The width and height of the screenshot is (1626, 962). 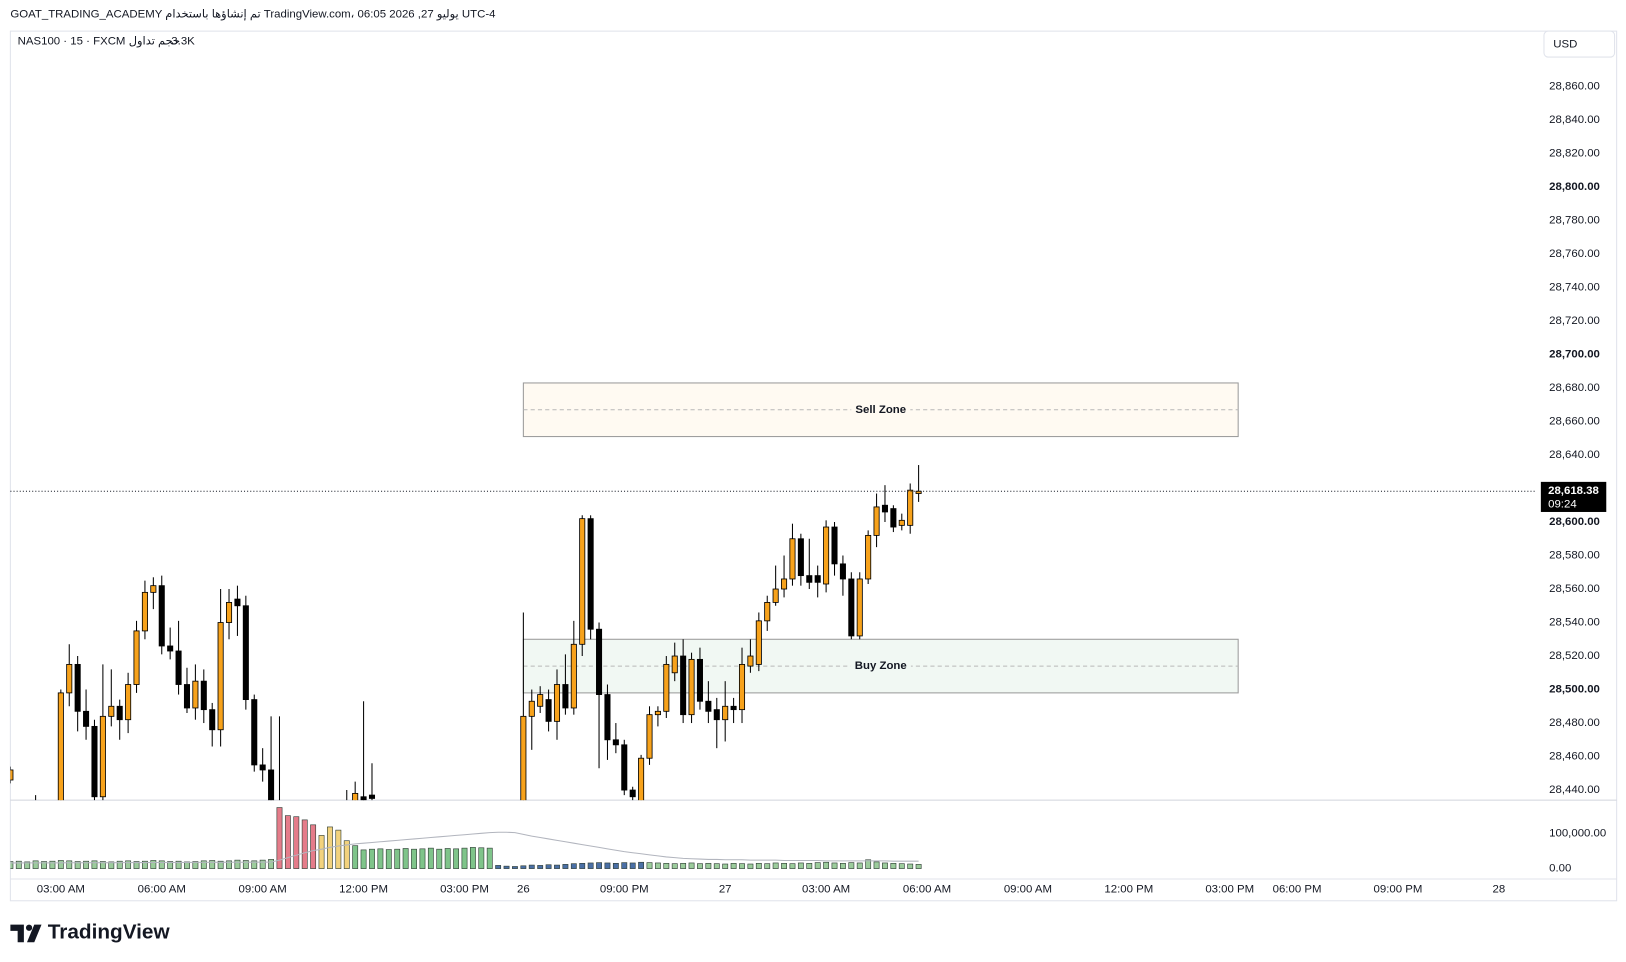 What do you see at coordinates (1574, 220) in the screenshot?
I see `y-tick-label: 28,780.00` at bounding box center [1574, 220].